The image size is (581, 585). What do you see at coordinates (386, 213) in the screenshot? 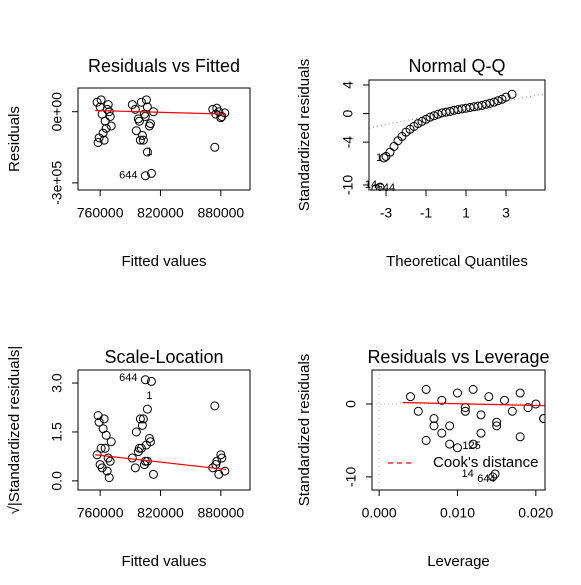
I see `x-tick-label: -3` at bounding box center [386, 213].